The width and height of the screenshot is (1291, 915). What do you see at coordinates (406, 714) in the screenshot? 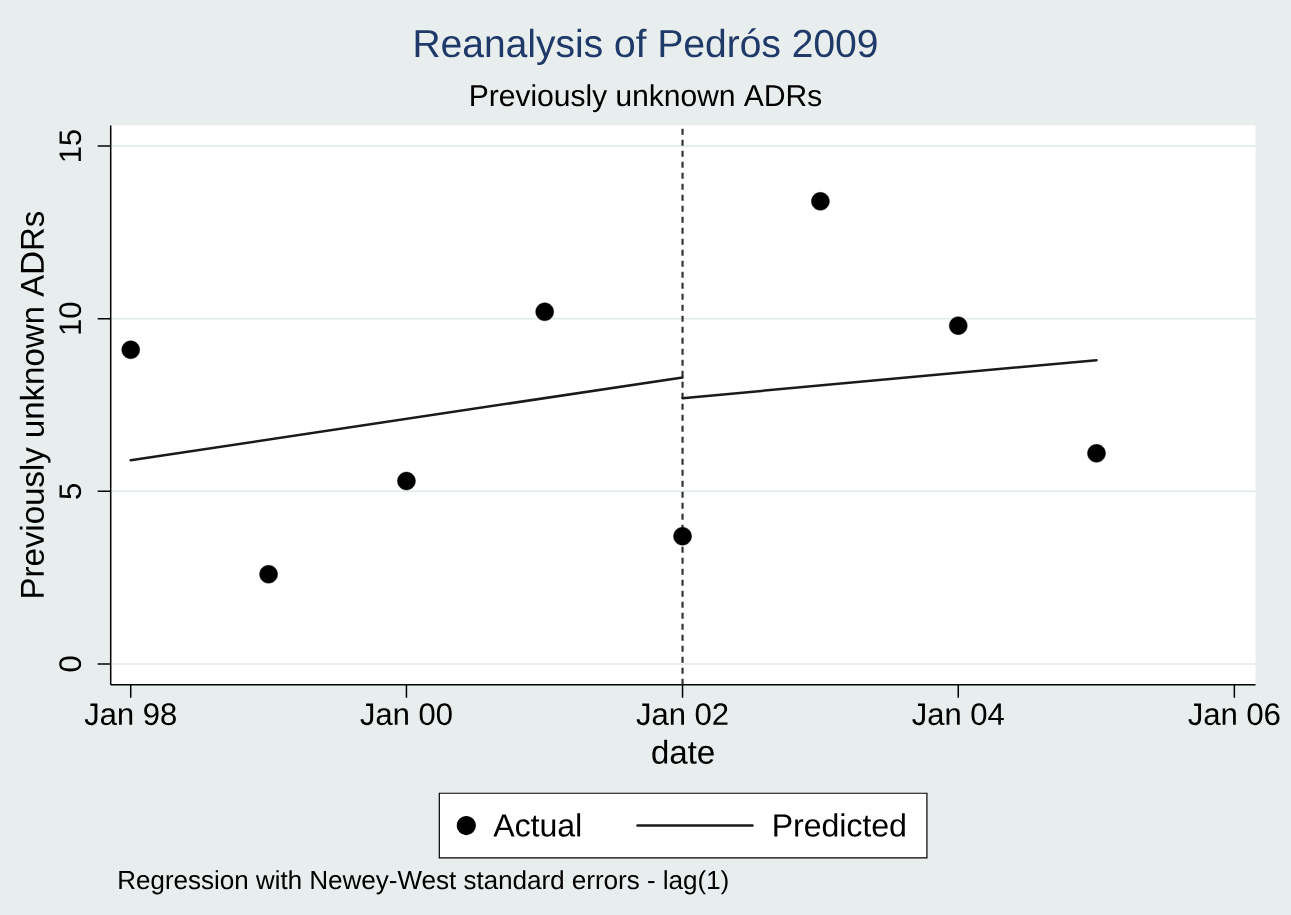
I see `x-tick-label: Jan 00` at bounding box center [406, 714].